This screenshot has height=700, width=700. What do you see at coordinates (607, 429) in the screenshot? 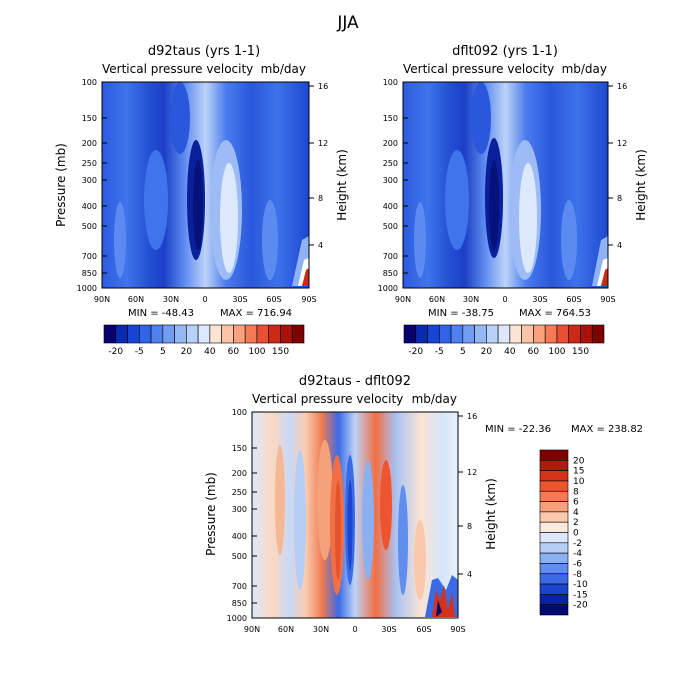
I see `panel-3-max-label: MAX = 238.82` at bounding box center [607, 429].